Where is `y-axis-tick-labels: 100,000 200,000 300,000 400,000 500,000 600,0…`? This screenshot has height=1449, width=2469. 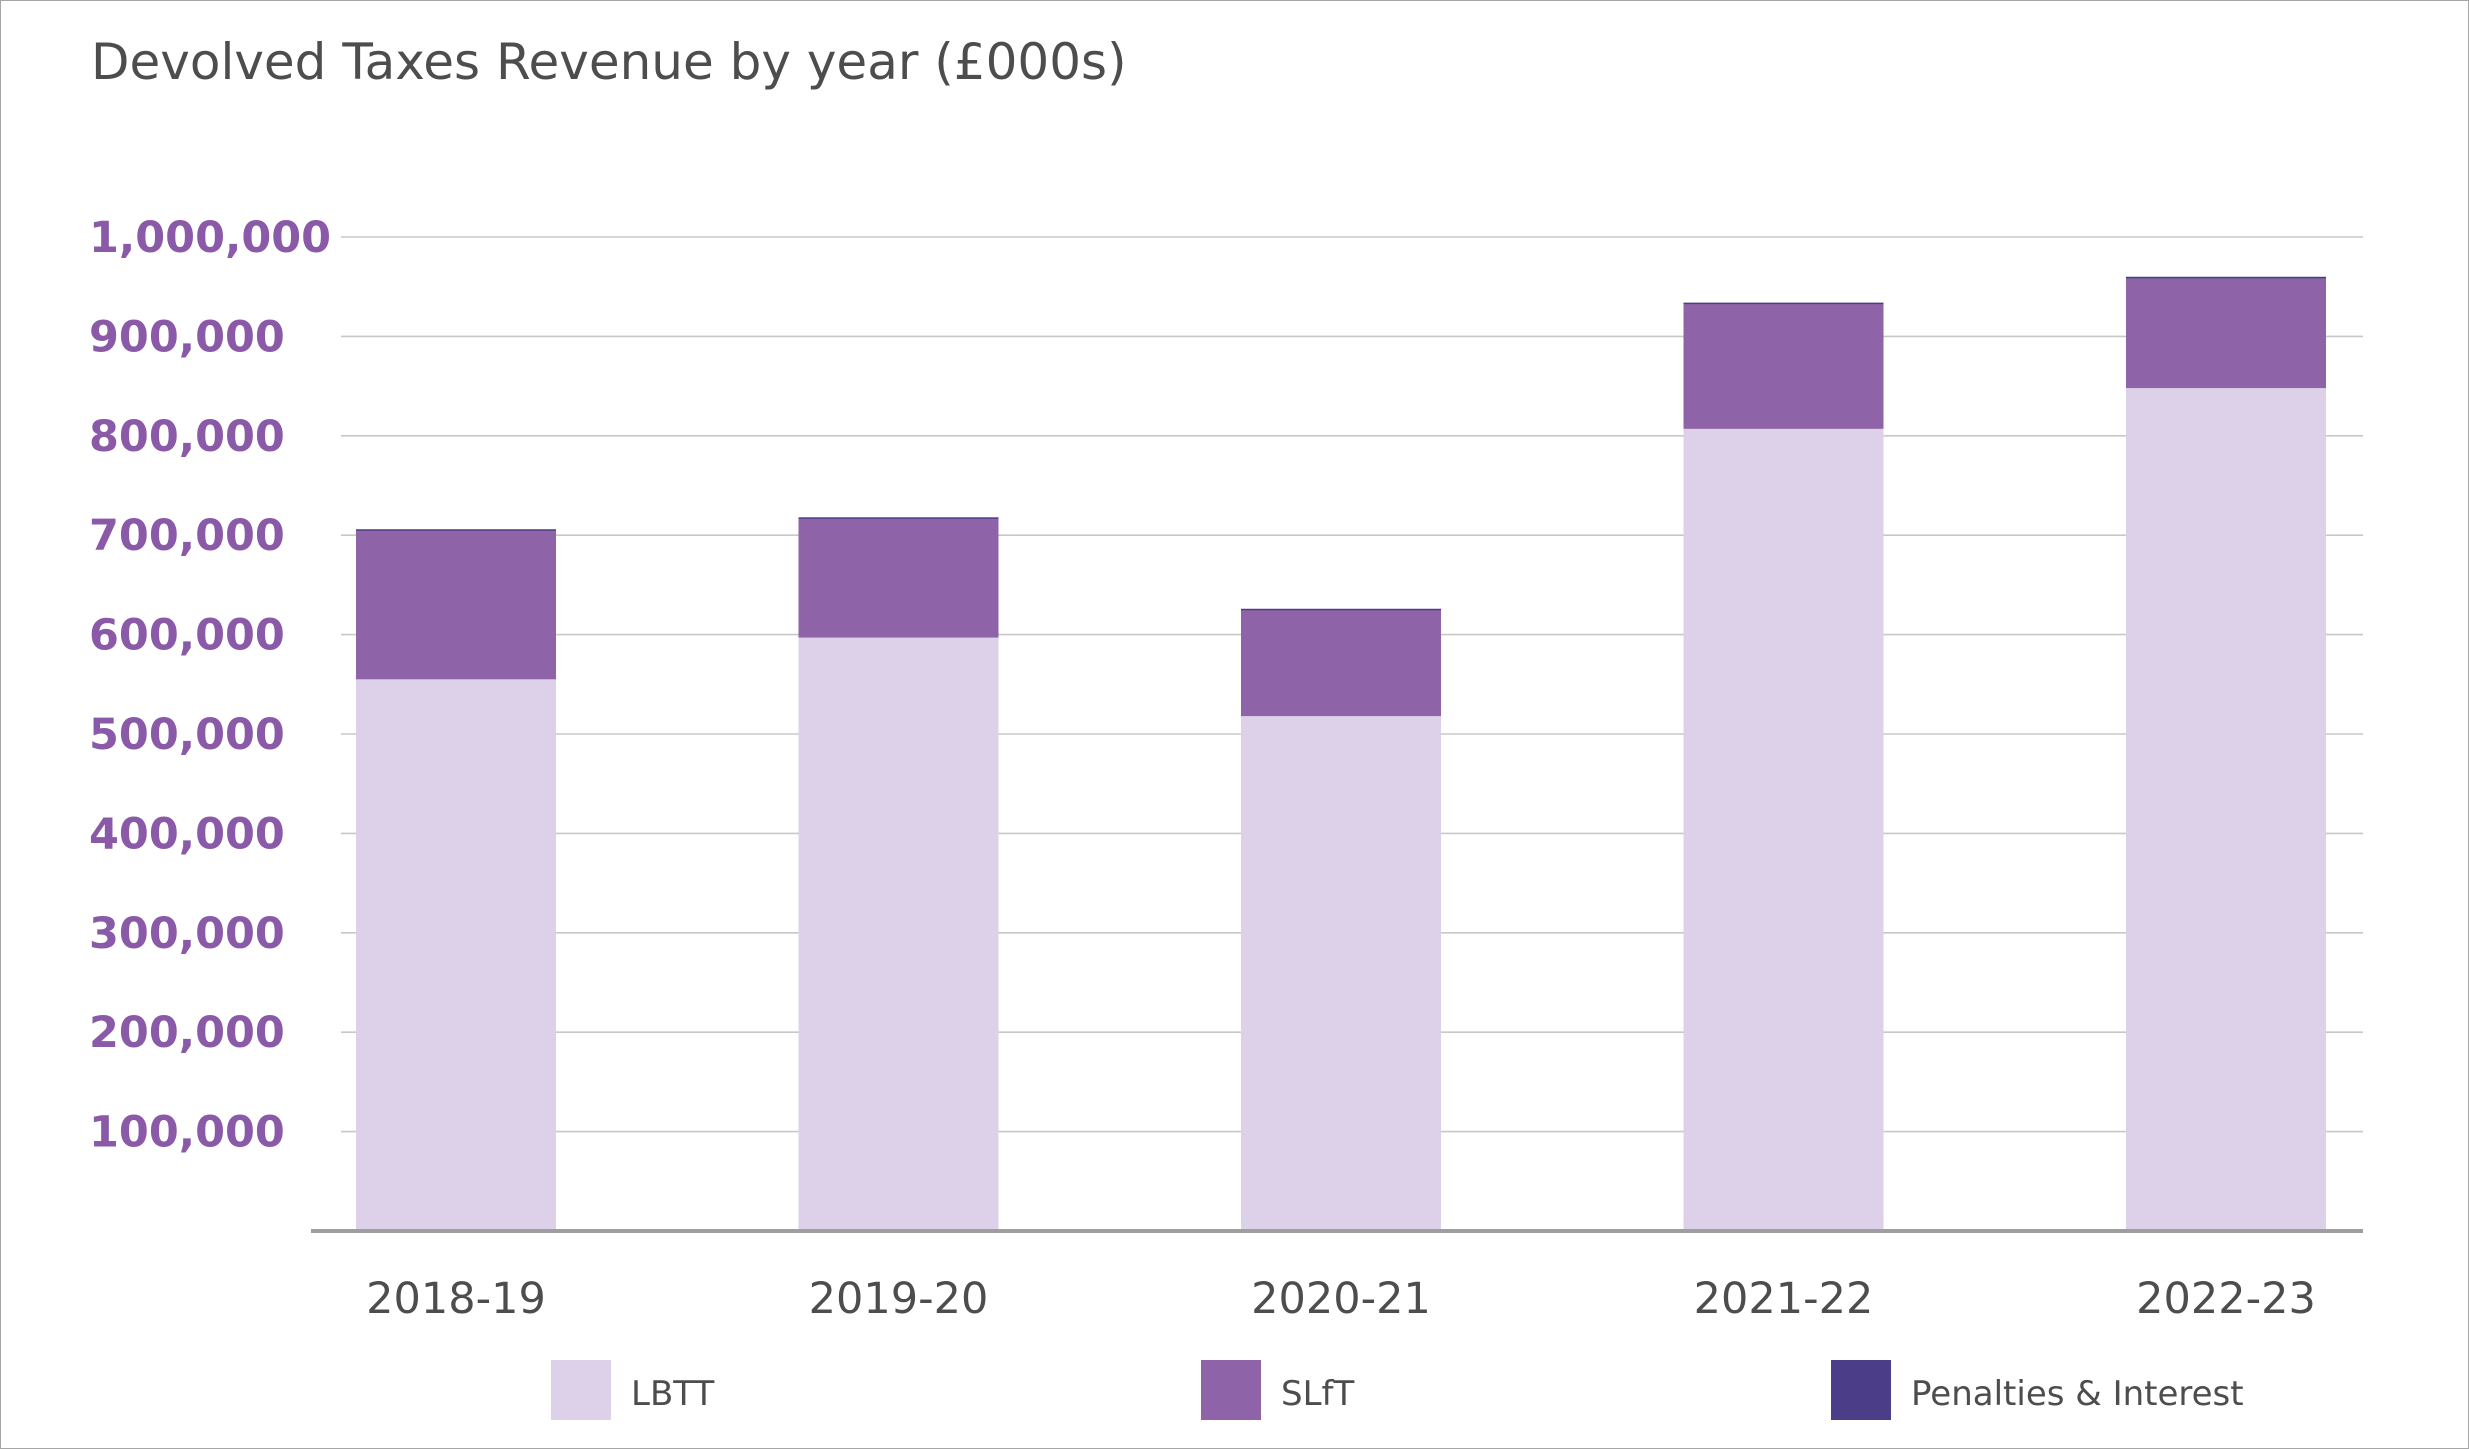 y-axis-tick-labels: 100,000 200,000 300,000 400,000 500,000 600,0… is located at coordinates (210, 685).